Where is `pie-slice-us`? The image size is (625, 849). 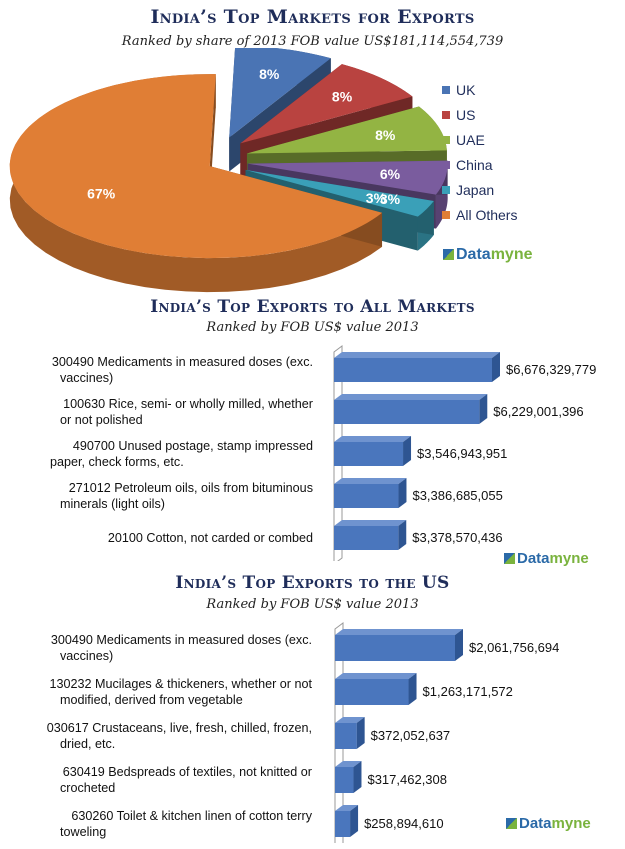
pie-slice-us is located at coordinates (326, 104).